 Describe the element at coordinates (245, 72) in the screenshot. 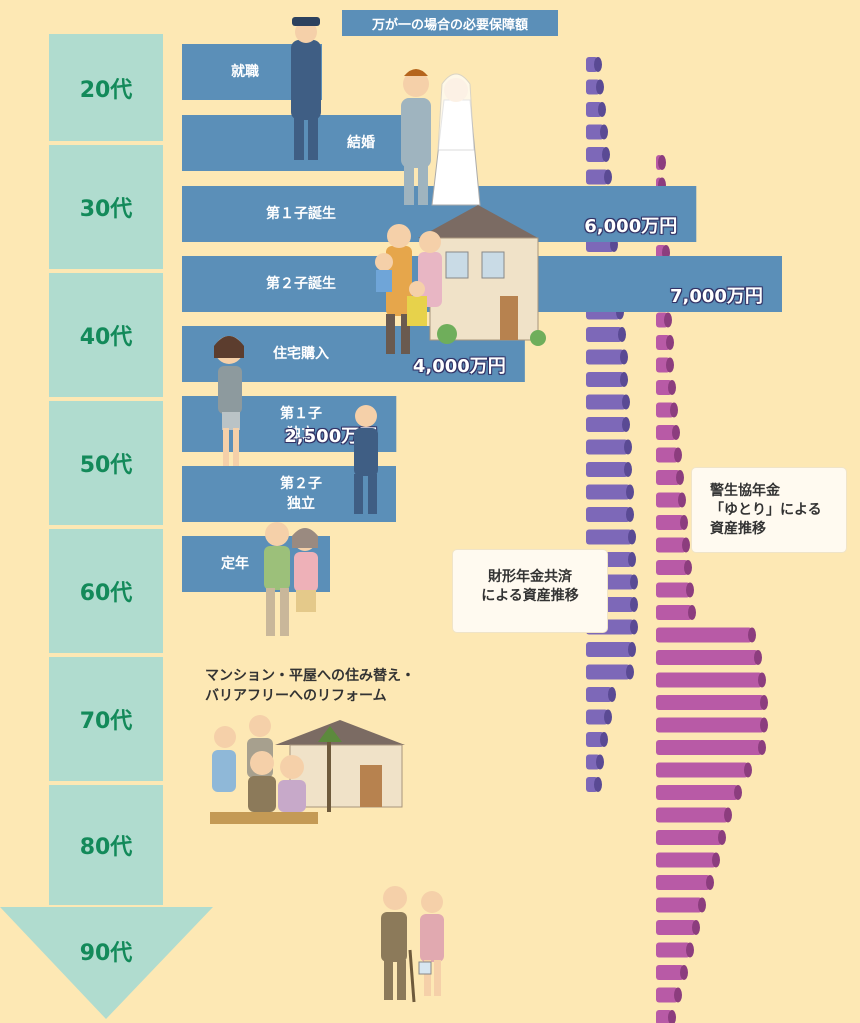

I see `event-label: 就職` at that location.